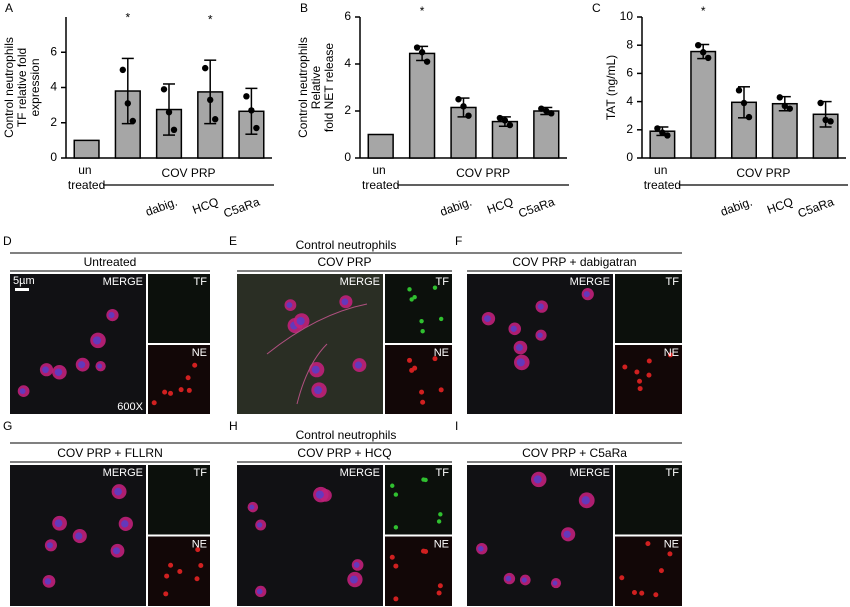  Describe the element at coordinates (22, 289) in the screenshot. I see `scale-bar` at that location.